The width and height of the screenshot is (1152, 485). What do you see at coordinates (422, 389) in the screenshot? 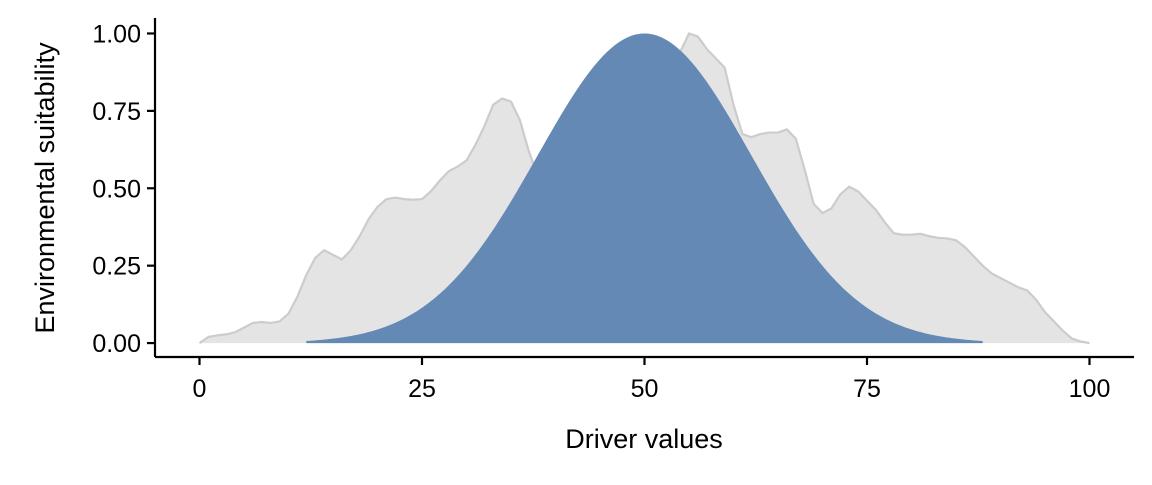
I see `x-tick-label: 25` at bounding box center [422, 389].